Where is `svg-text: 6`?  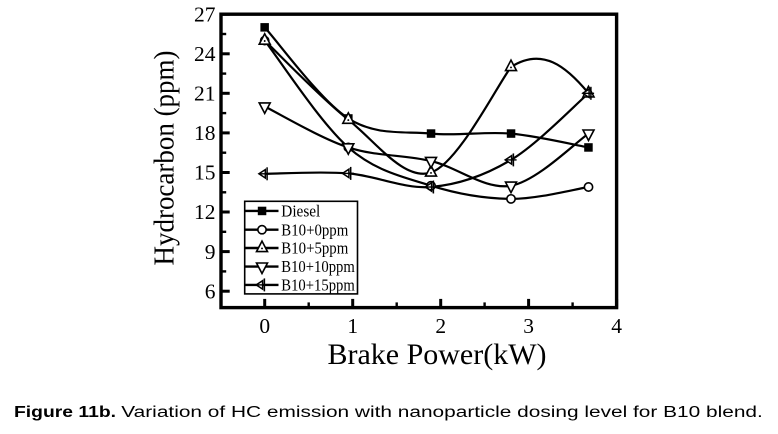 svg-text: 6 is located at coordinates (210, 291).